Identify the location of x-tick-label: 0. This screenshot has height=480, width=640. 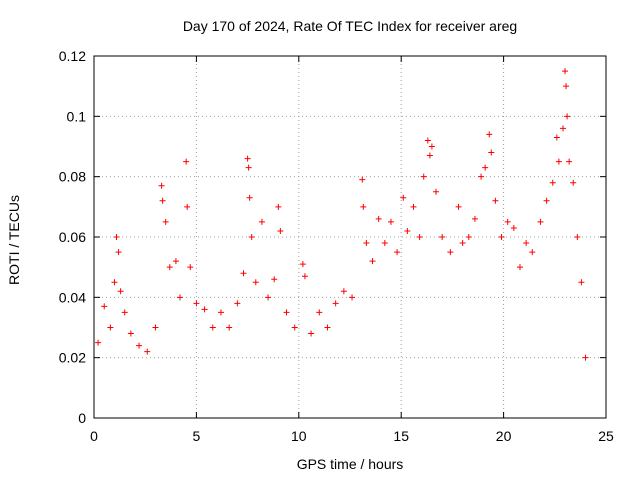
(94, 436).